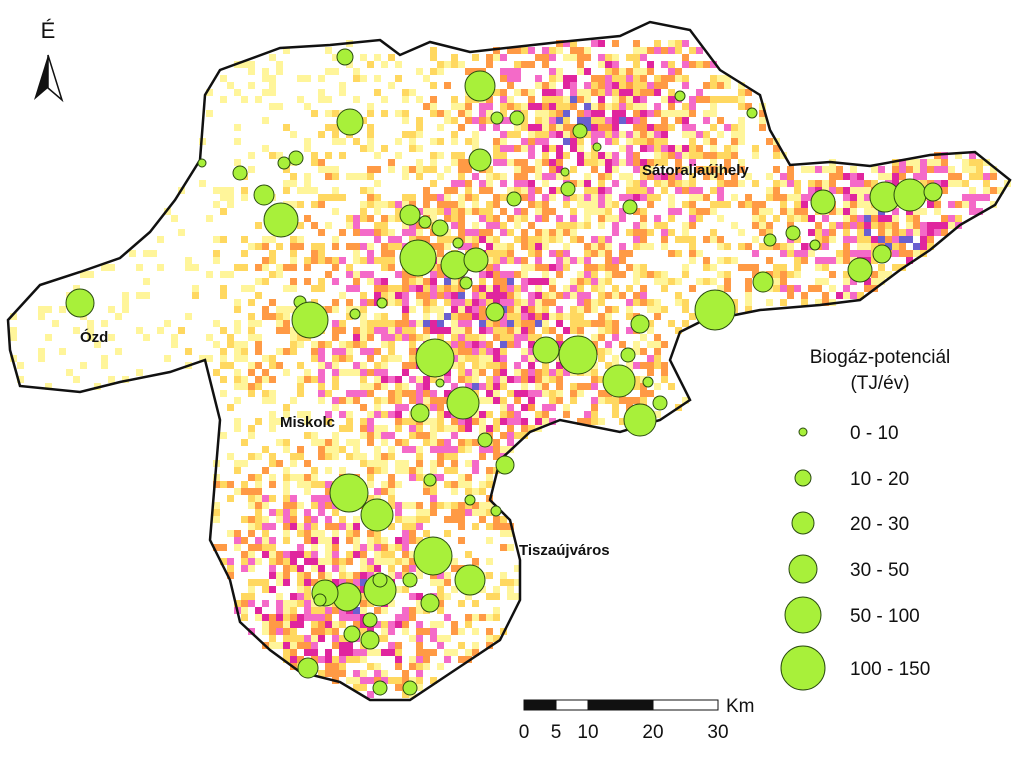 The height and width of the screenshot is (760, 1023). Describe the element at coordinates (879, 383) in the screenshot. I see `legend-unit: (TJ/év)` at that location.